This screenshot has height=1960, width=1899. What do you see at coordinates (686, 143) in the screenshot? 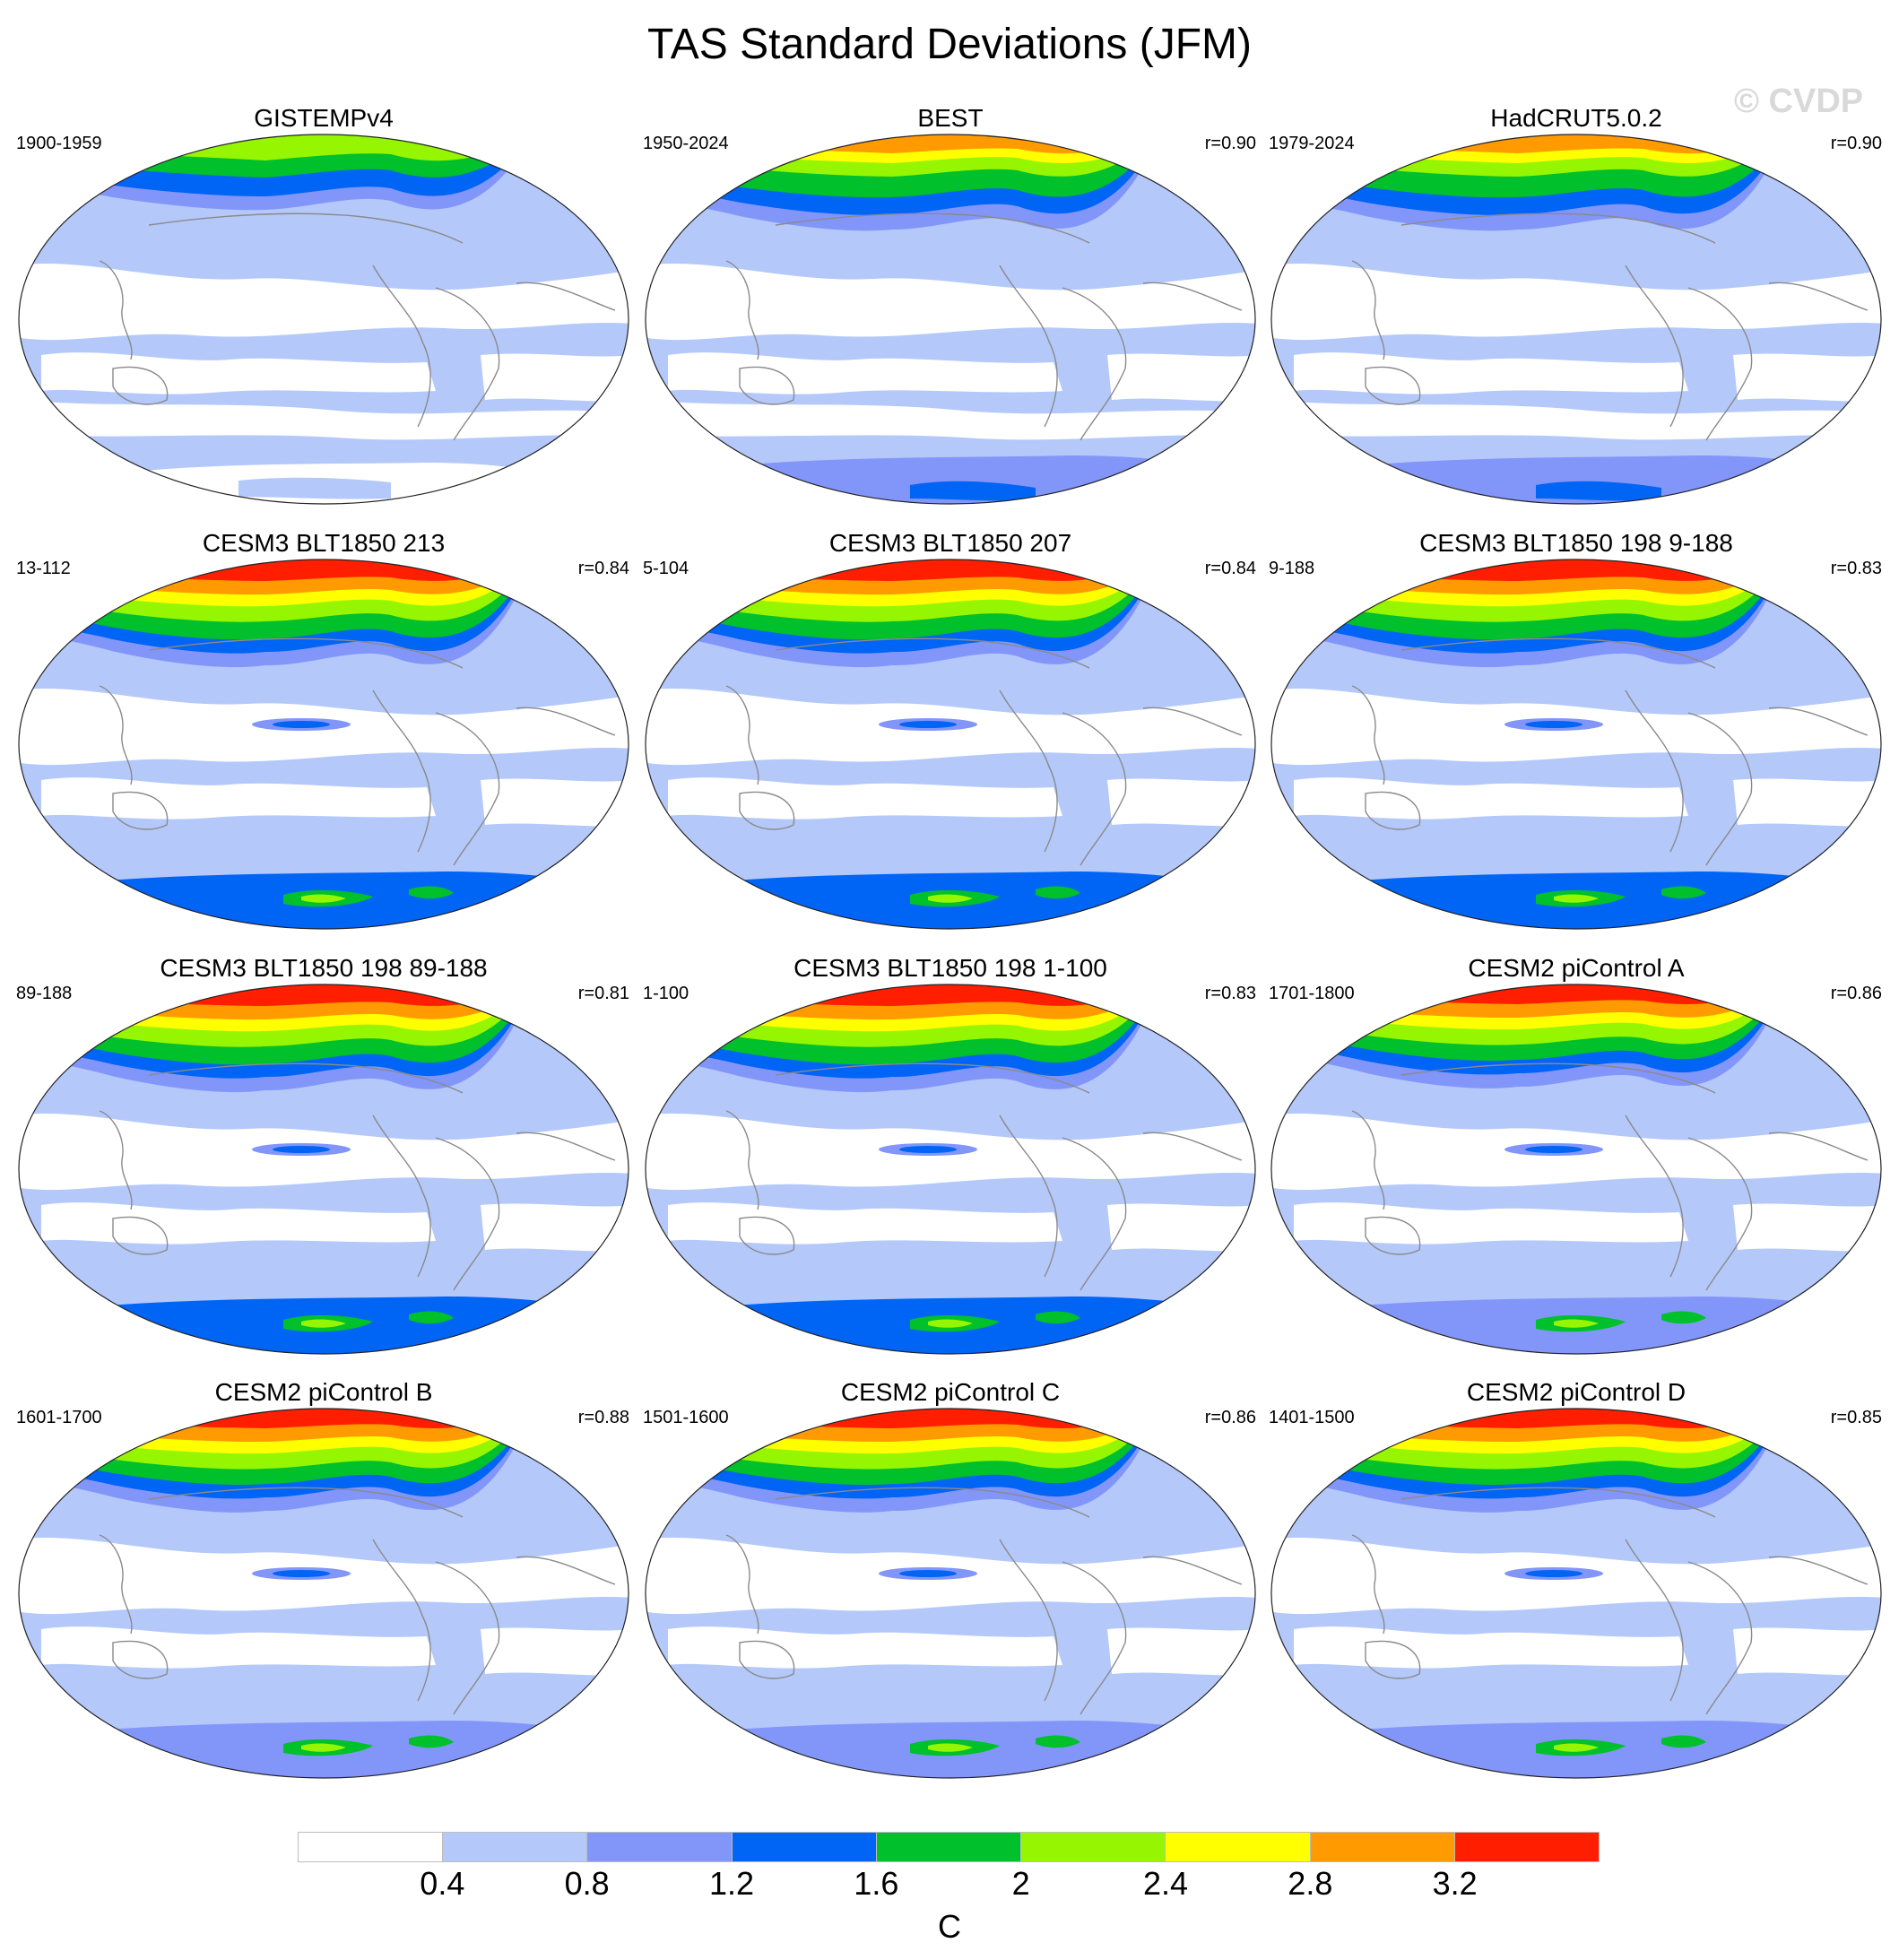
I see `panel-period: 1950-2024` at bounding box center [686, 143].